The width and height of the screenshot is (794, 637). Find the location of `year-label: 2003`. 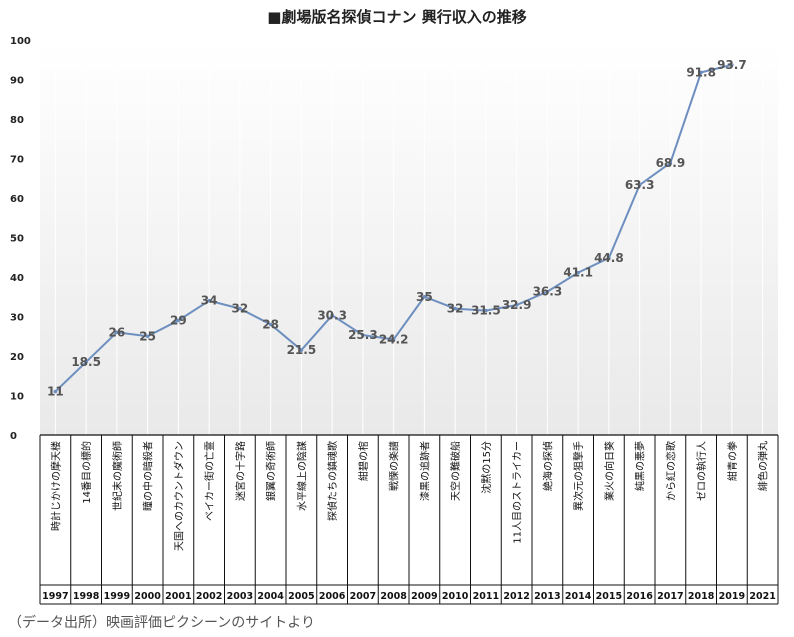

year-label: 2003 is located at coordinates (240, 596).